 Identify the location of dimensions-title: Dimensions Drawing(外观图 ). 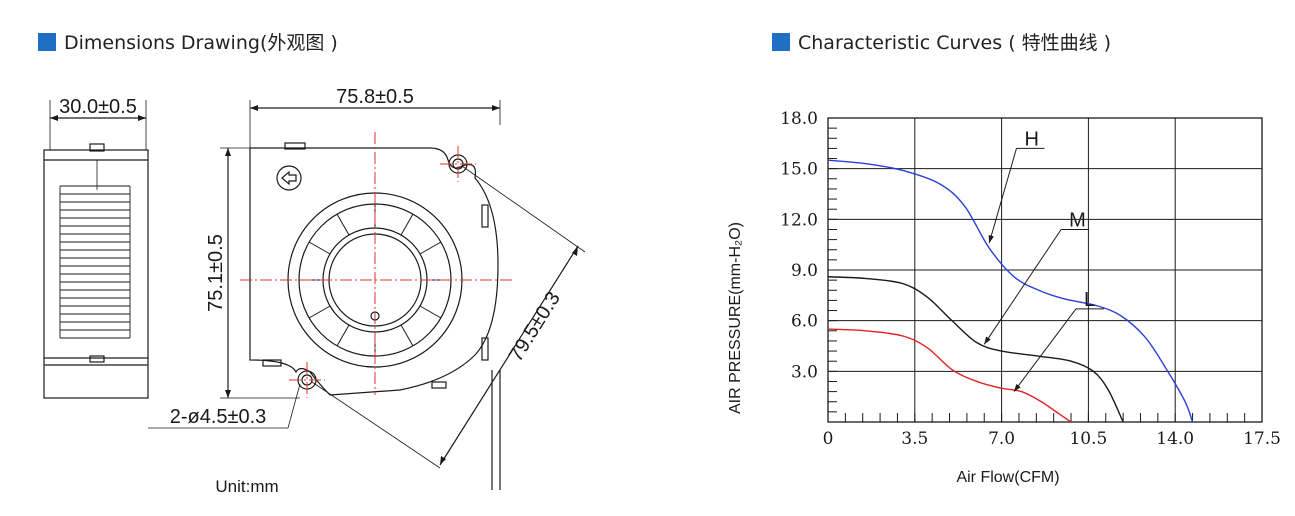
(201, 43).